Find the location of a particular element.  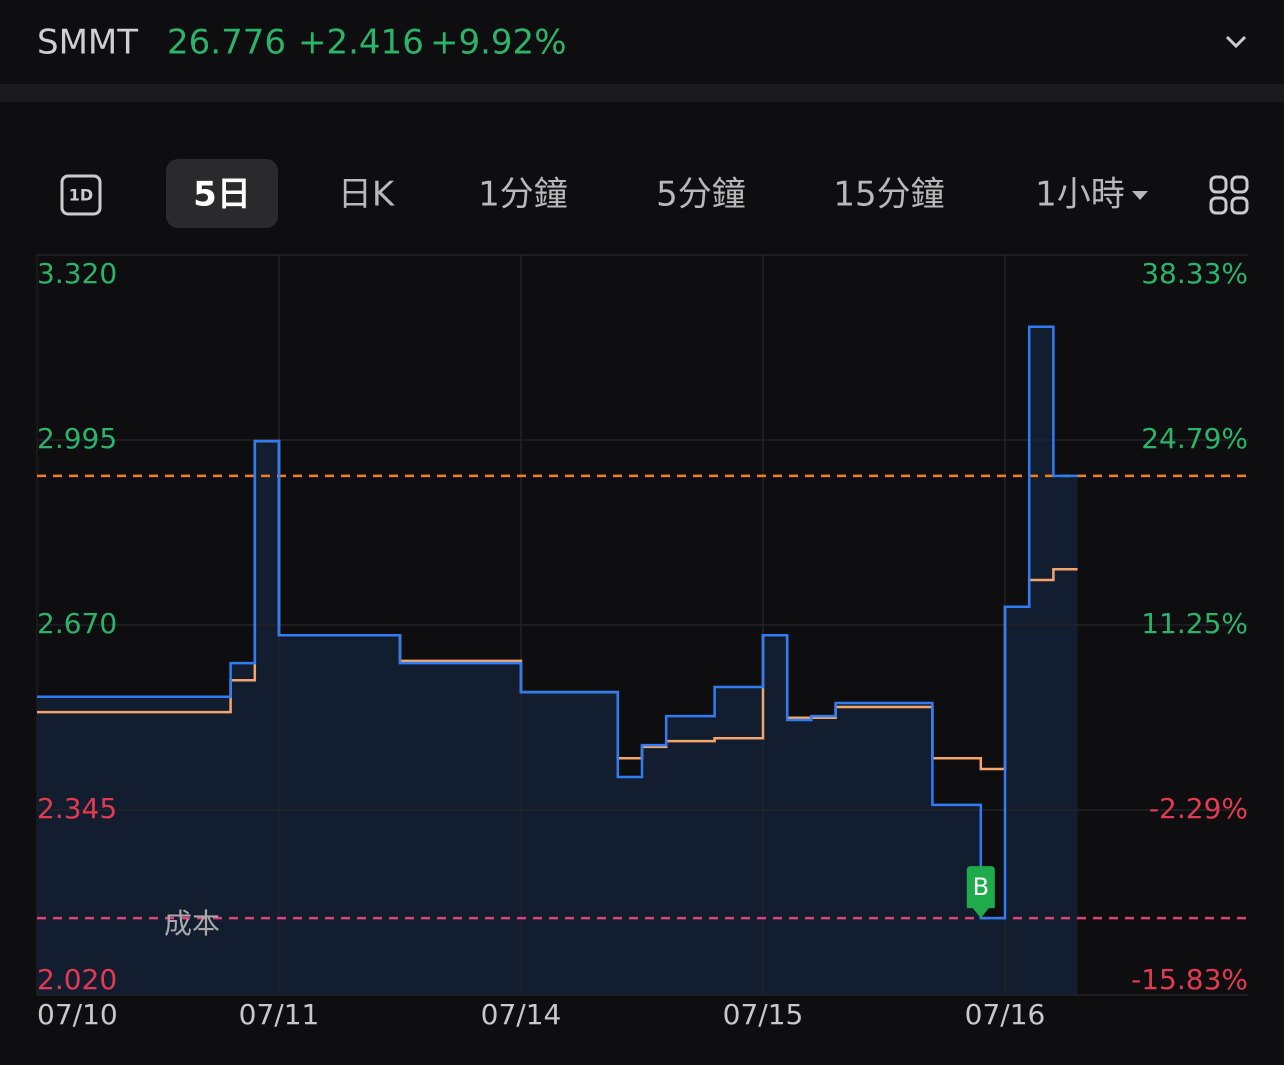

y-tick-label: 3.320 is located at coordinates (77, 273).